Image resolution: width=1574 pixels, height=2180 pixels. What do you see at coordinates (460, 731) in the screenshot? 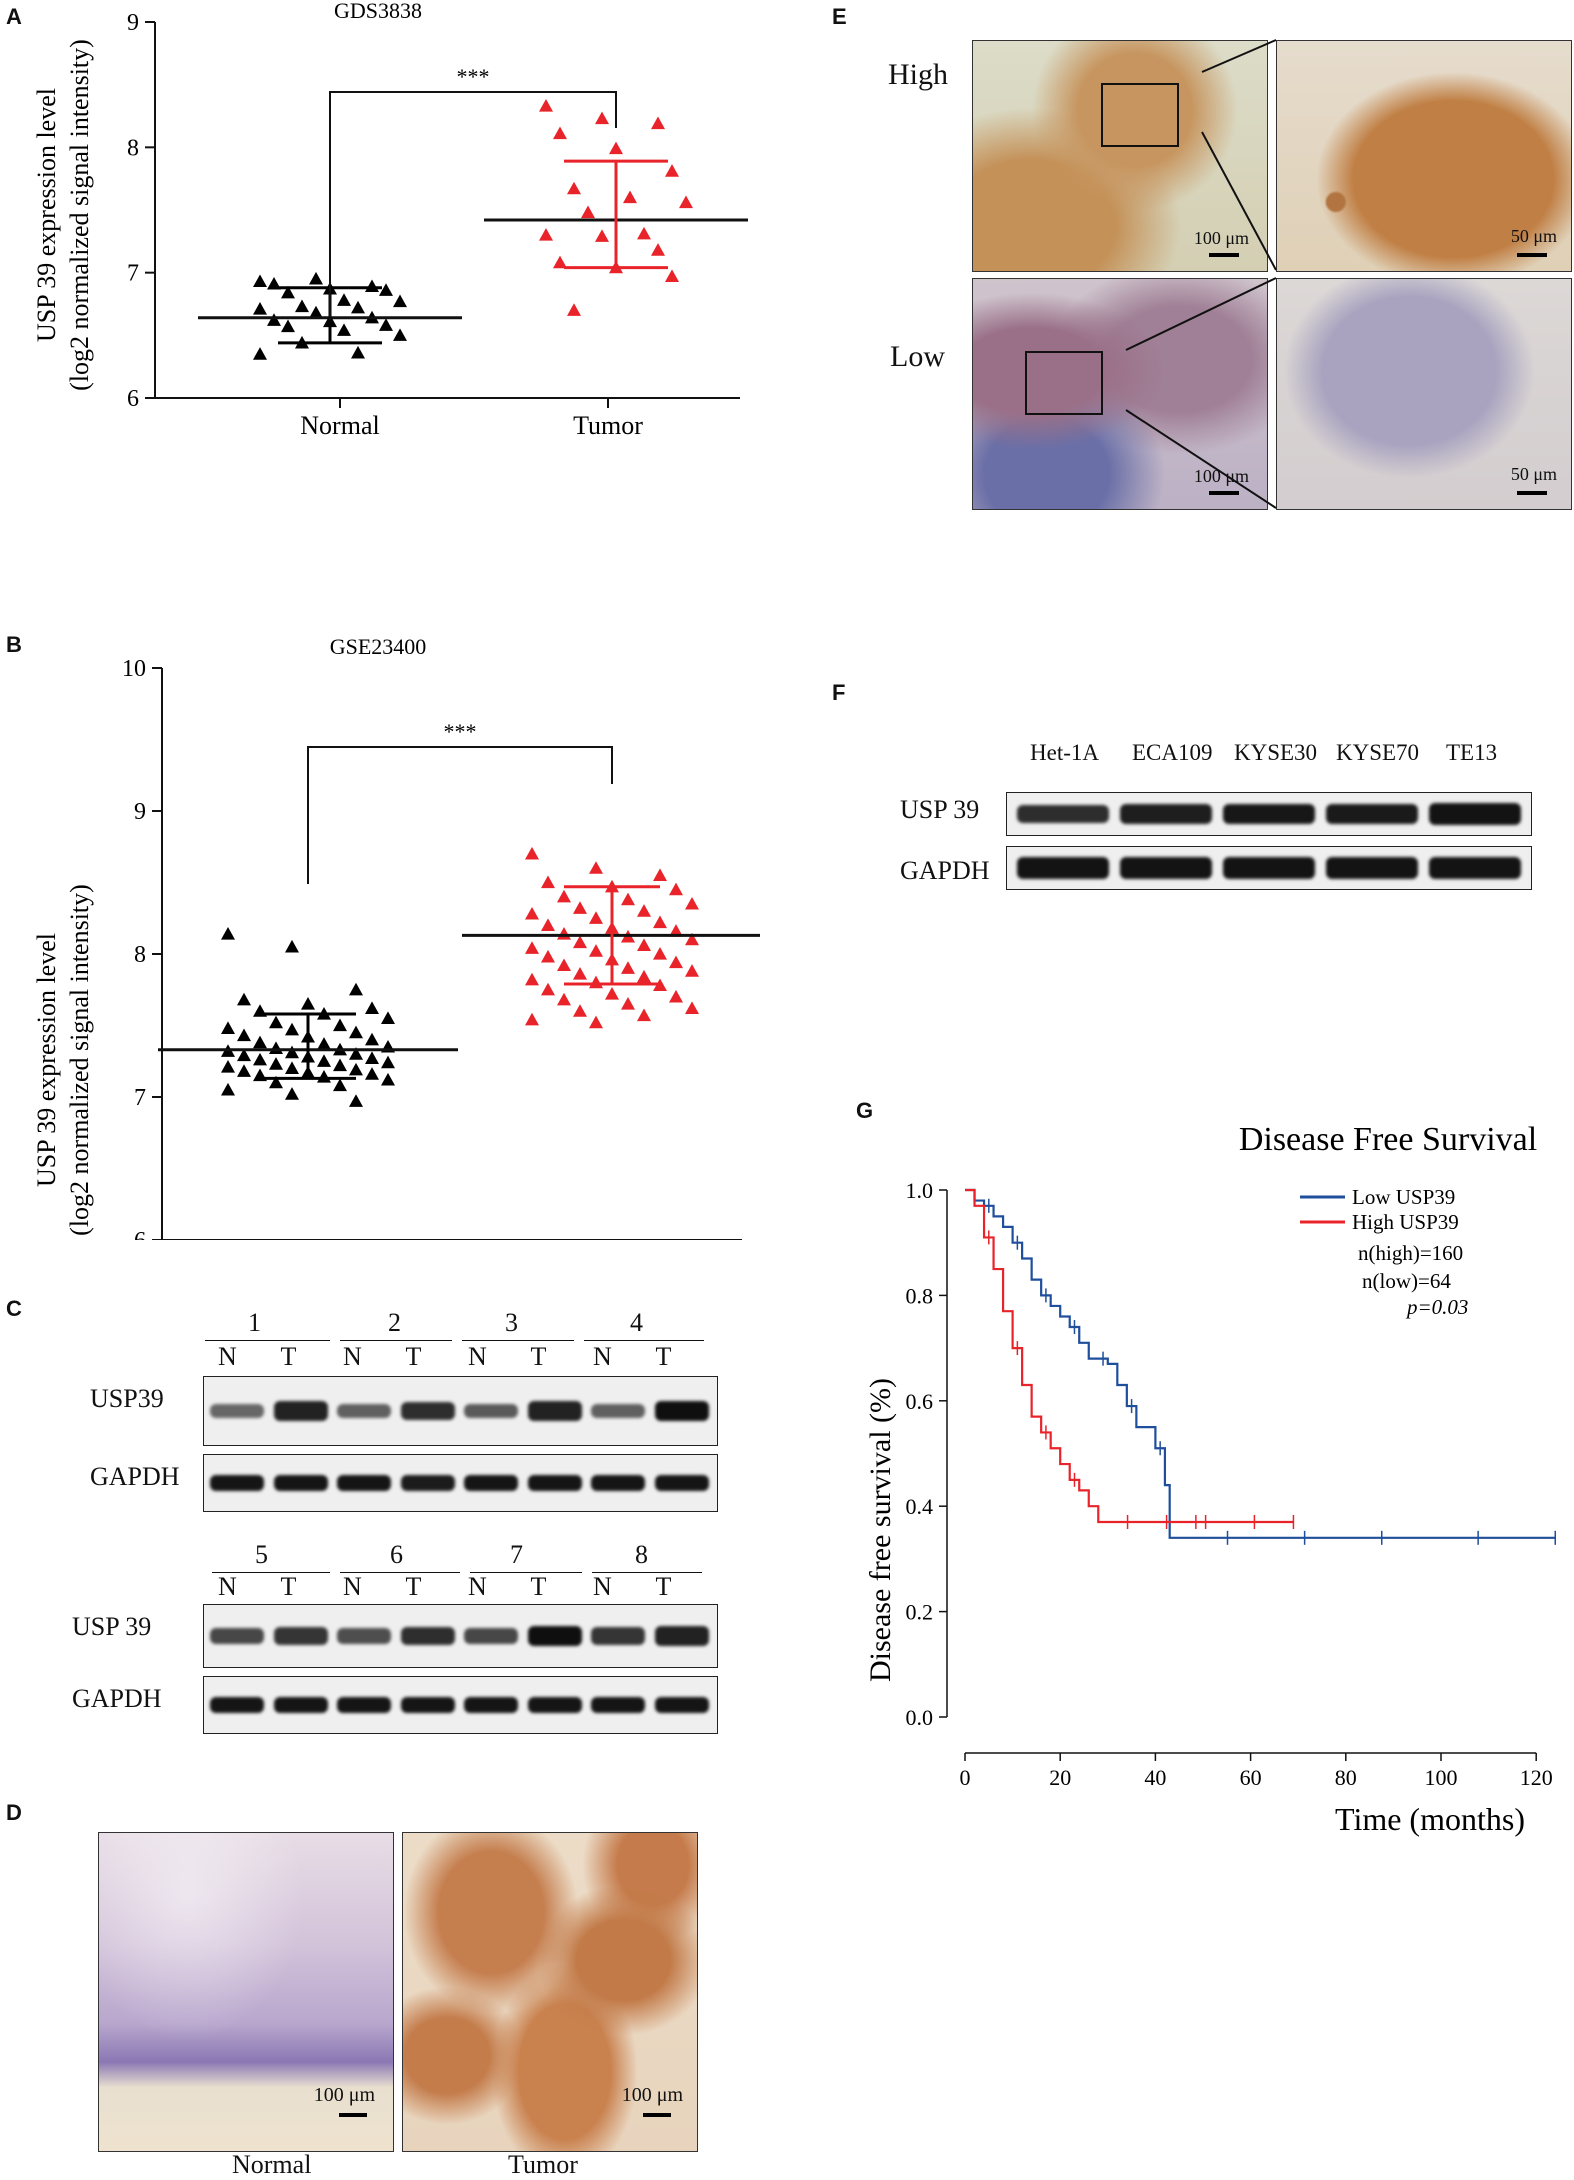
I see `significance-stars: ***` at bounding box center [460, 731].